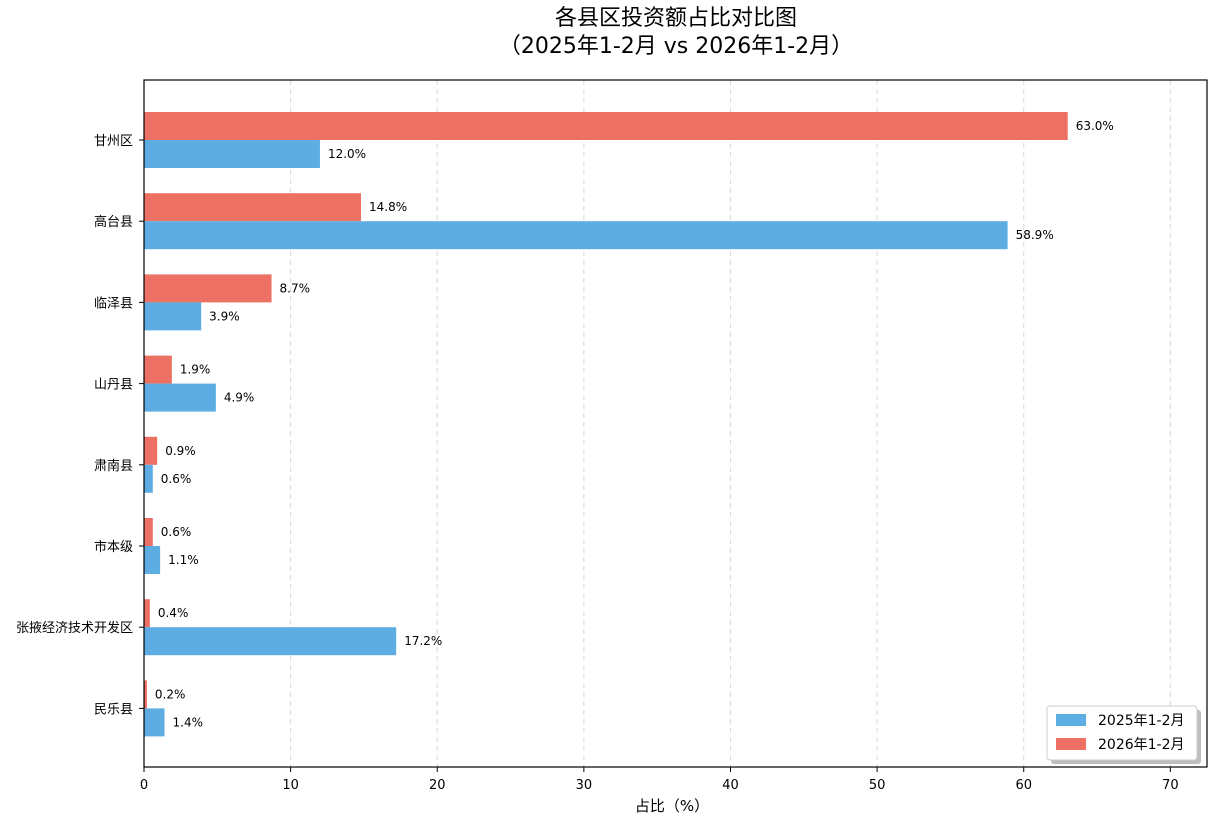 The height and width of the screenshot is (822, 1225). What do you see at coordinates (584, 785) in the screenshot?
I see `x-tick-label: 30` at bounding box center [584, 785].